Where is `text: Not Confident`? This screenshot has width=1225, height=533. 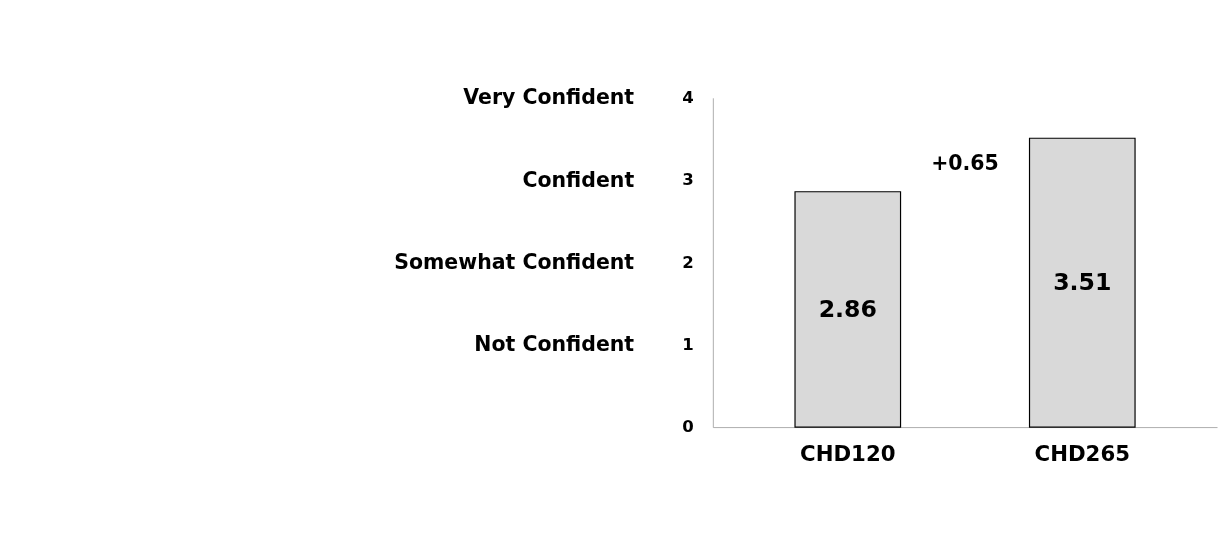 text: Not Confident is located at coordinates (554, 344).